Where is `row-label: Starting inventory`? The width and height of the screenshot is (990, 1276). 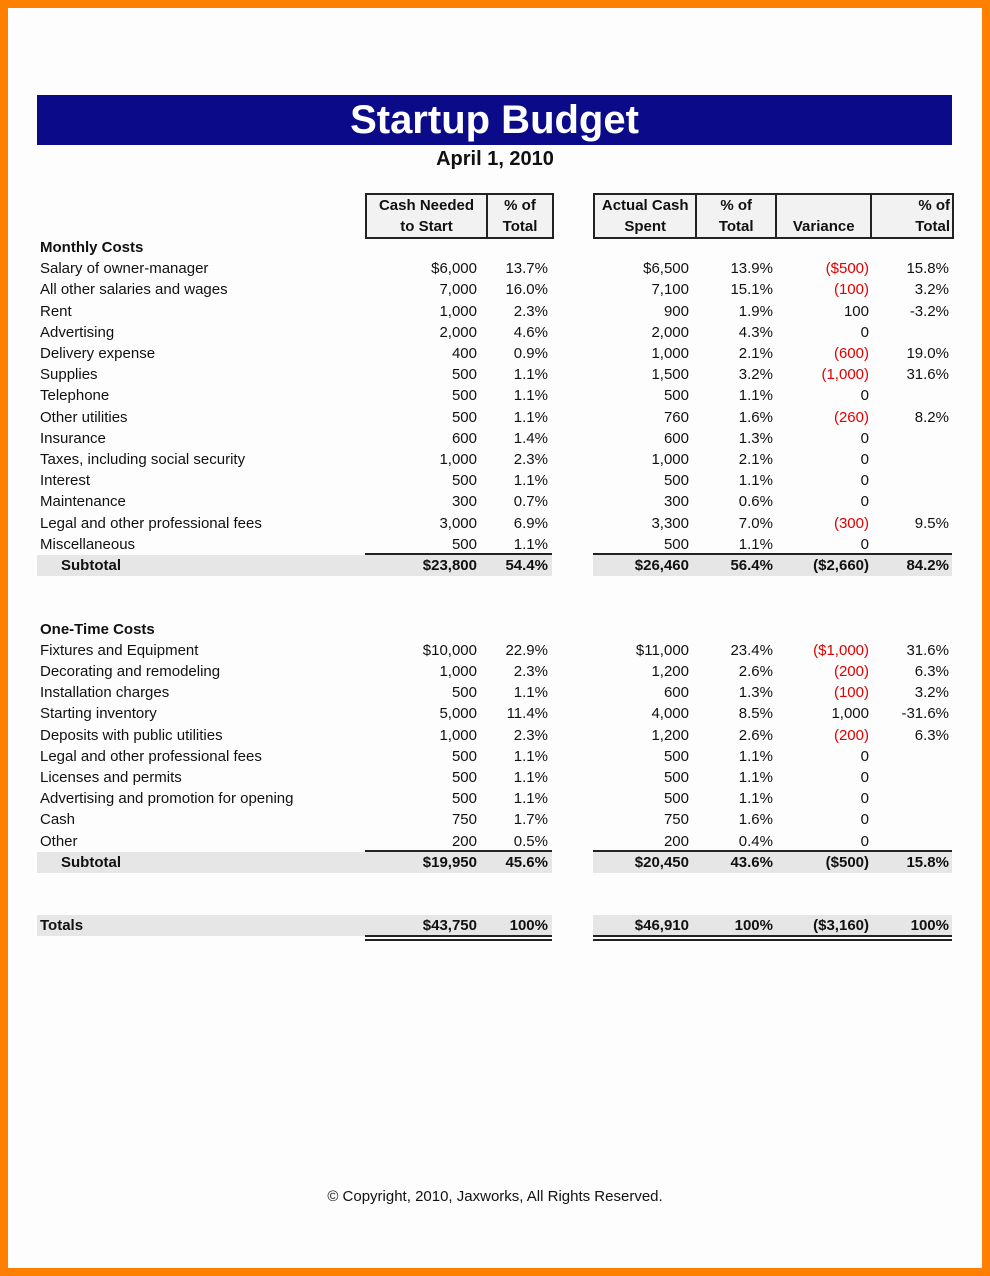 row-label: Starting inventory is located at coordinates (98, 714).